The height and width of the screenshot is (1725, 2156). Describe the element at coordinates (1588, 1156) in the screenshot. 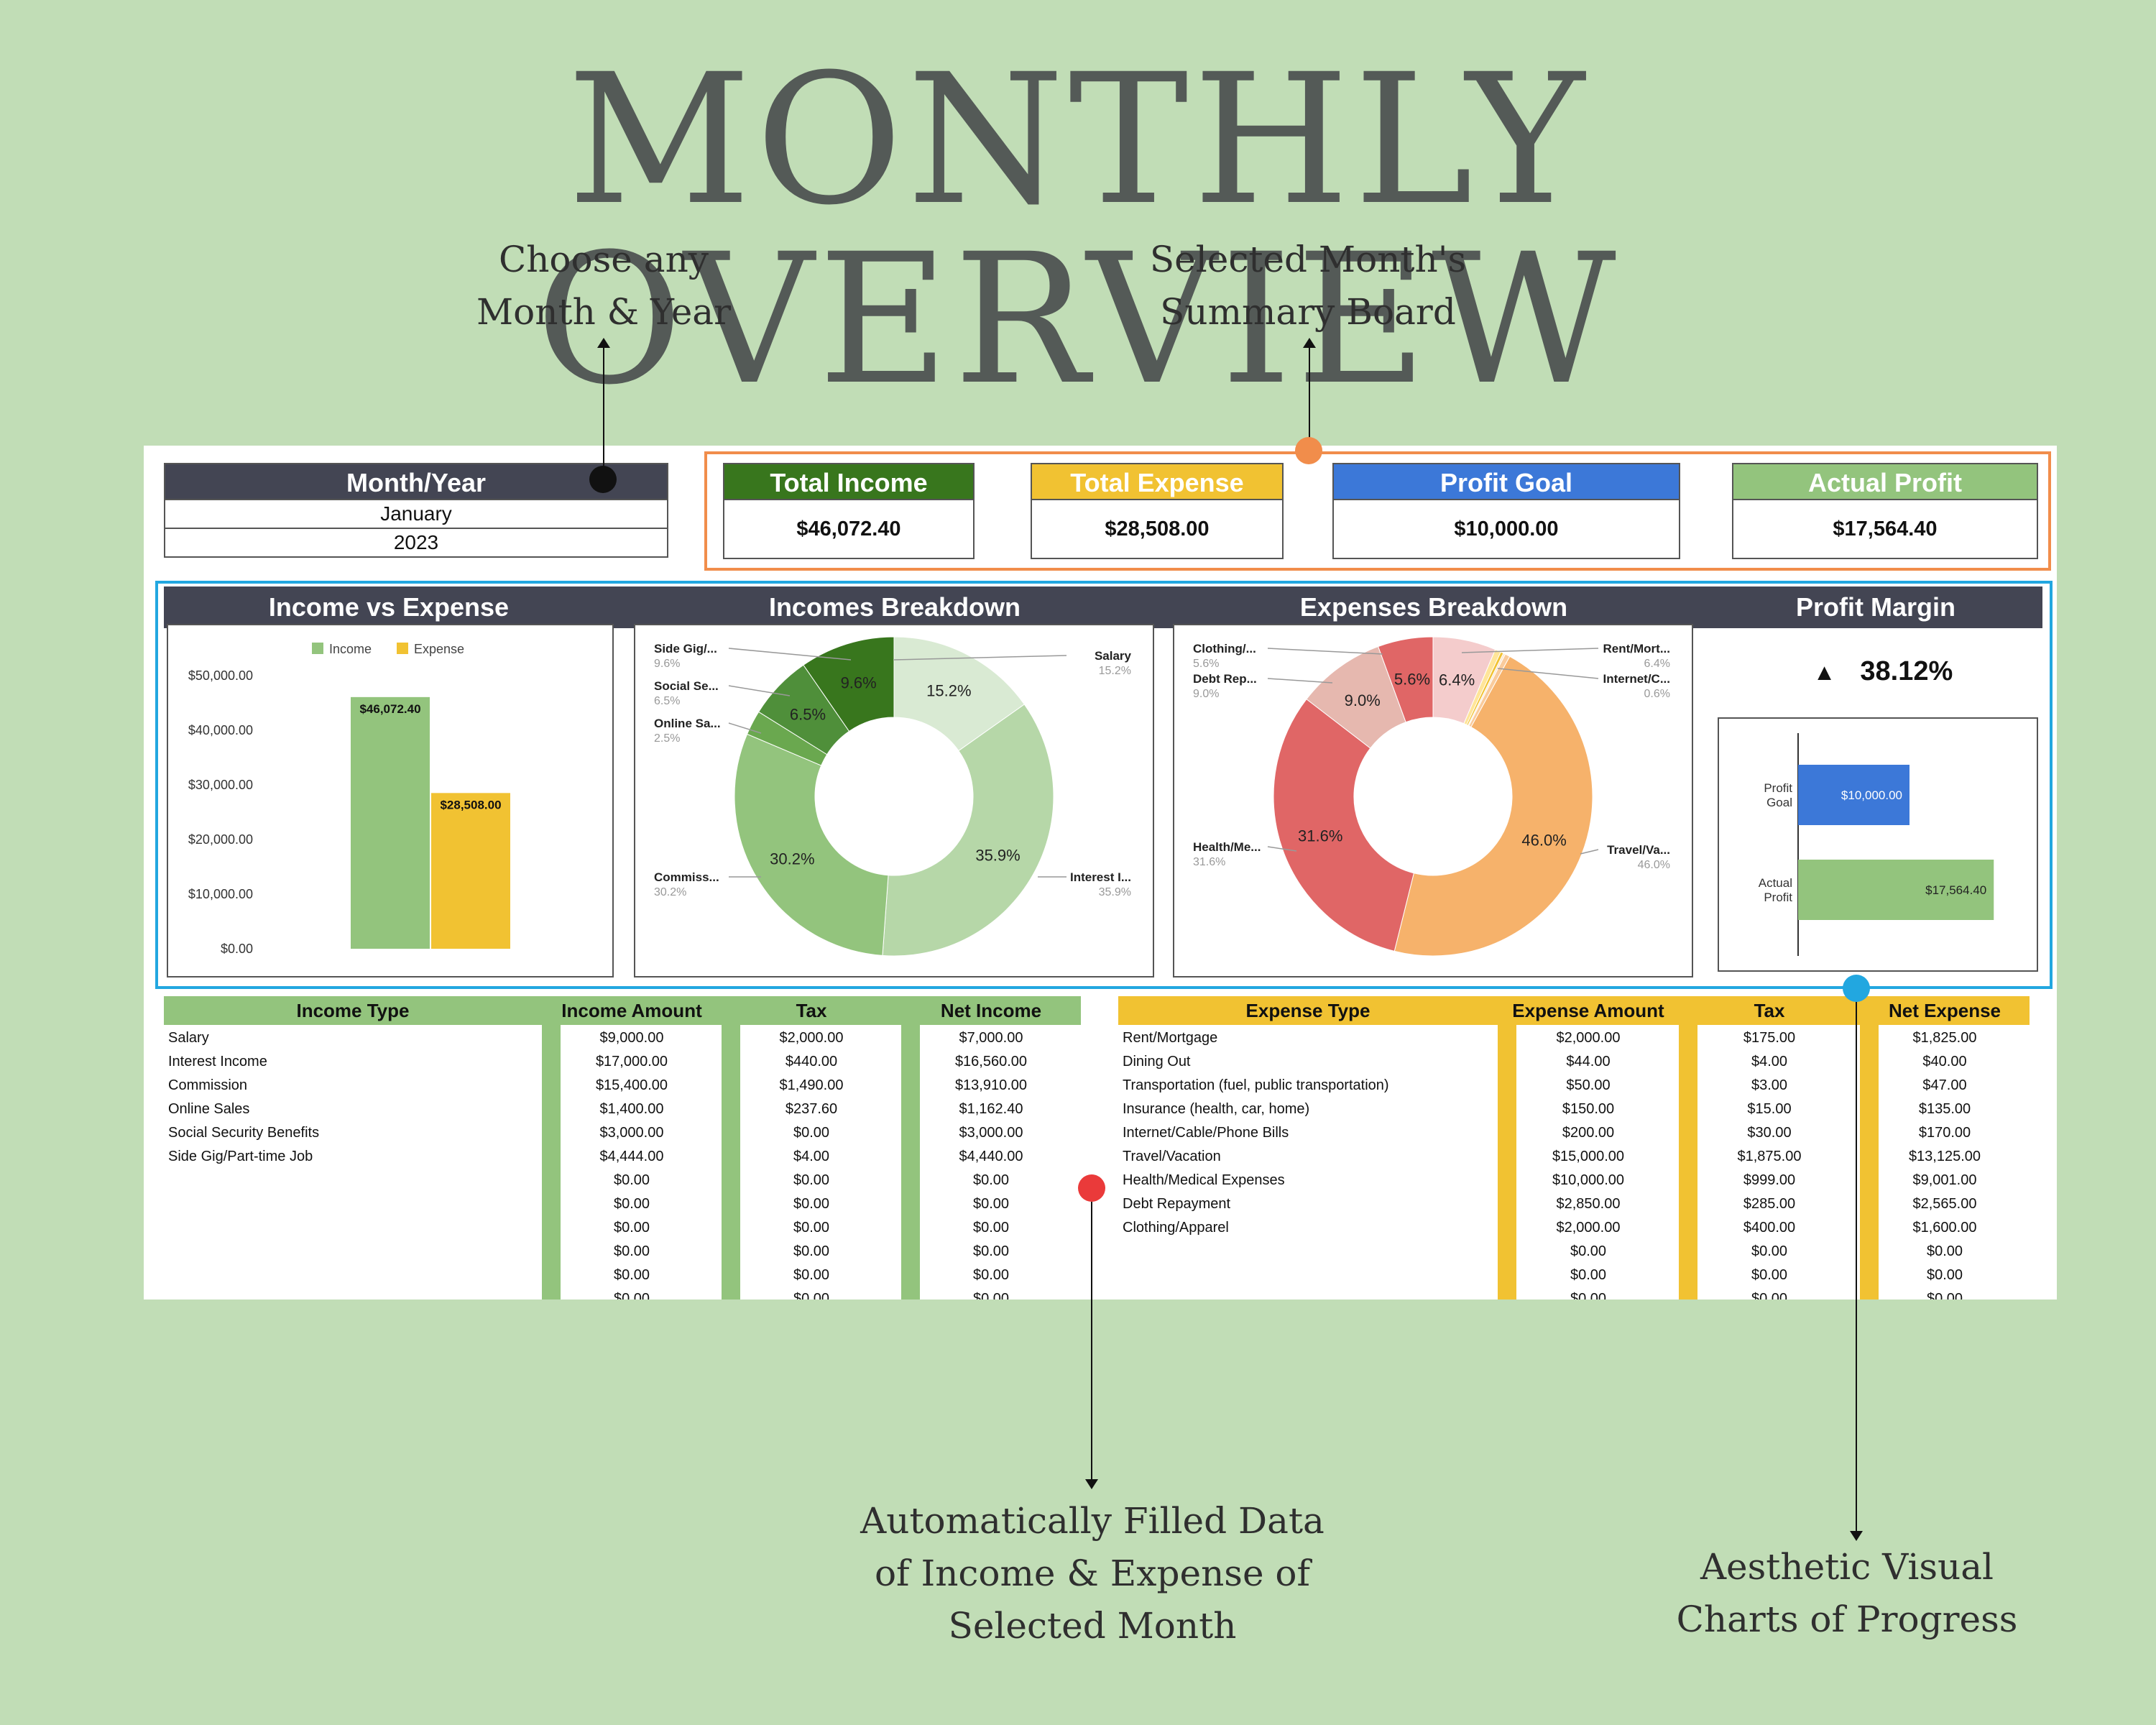

I see `table-cell: $15,000.00` at that location.